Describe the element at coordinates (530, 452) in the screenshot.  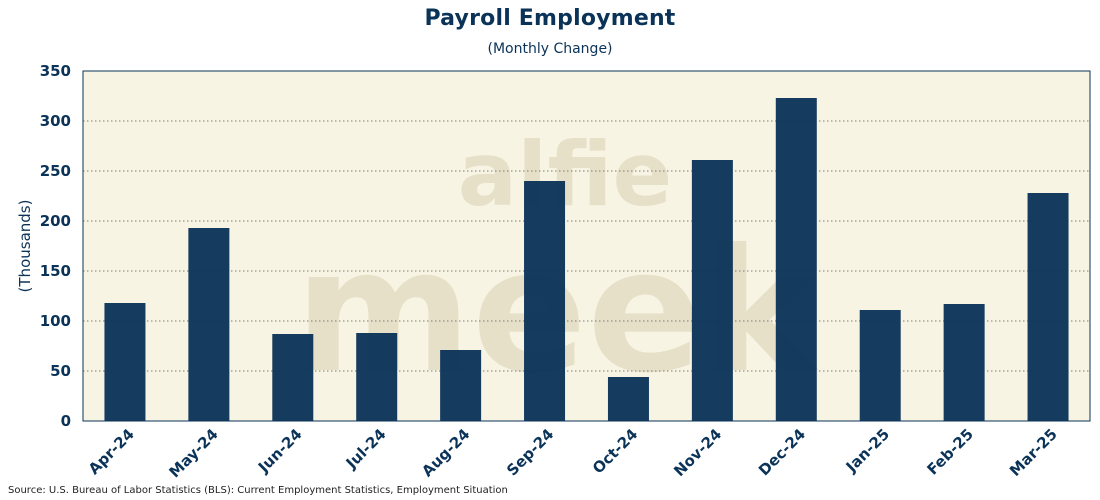
I see `x-tick-label: Sep-24` at that location.